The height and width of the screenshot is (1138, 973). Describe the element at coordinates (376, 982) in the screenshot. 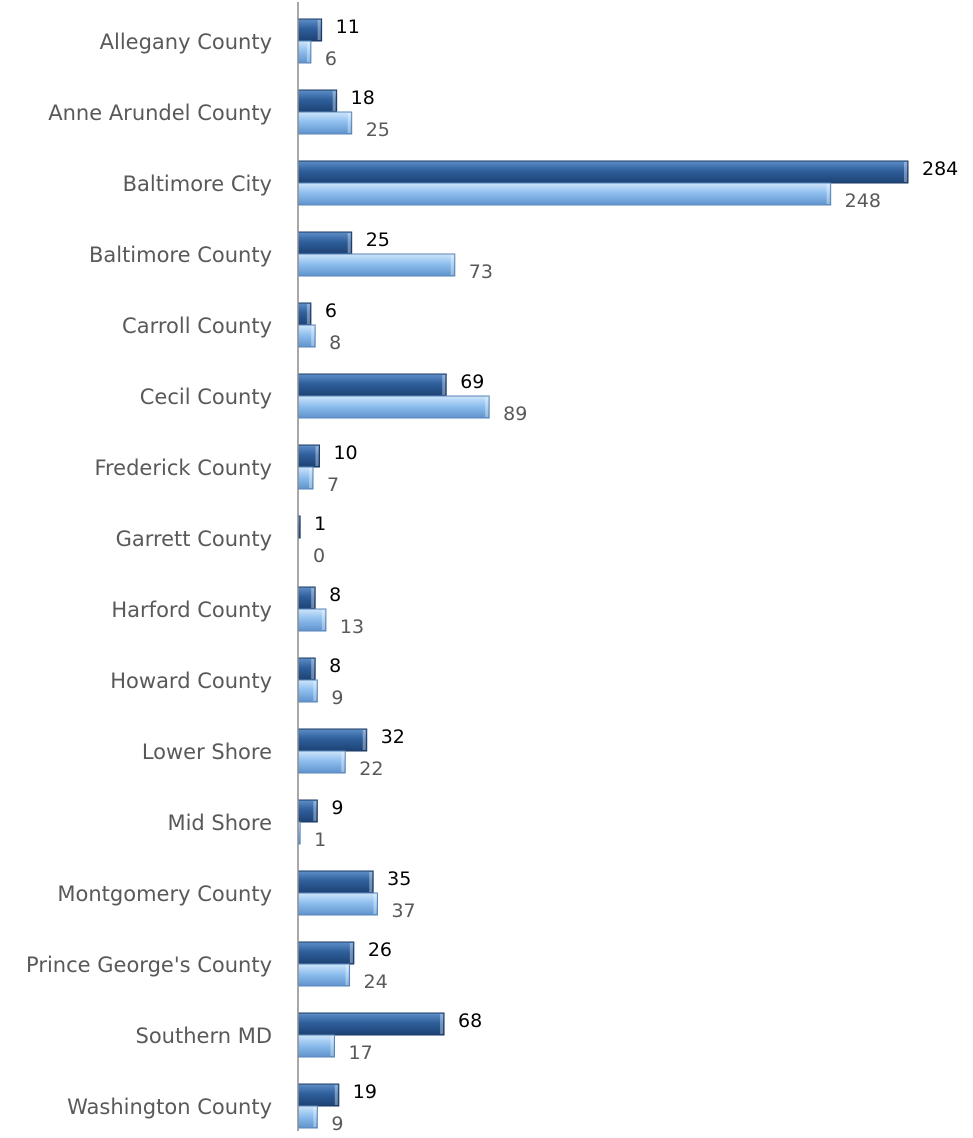

I see `value-label: 24` at that location.